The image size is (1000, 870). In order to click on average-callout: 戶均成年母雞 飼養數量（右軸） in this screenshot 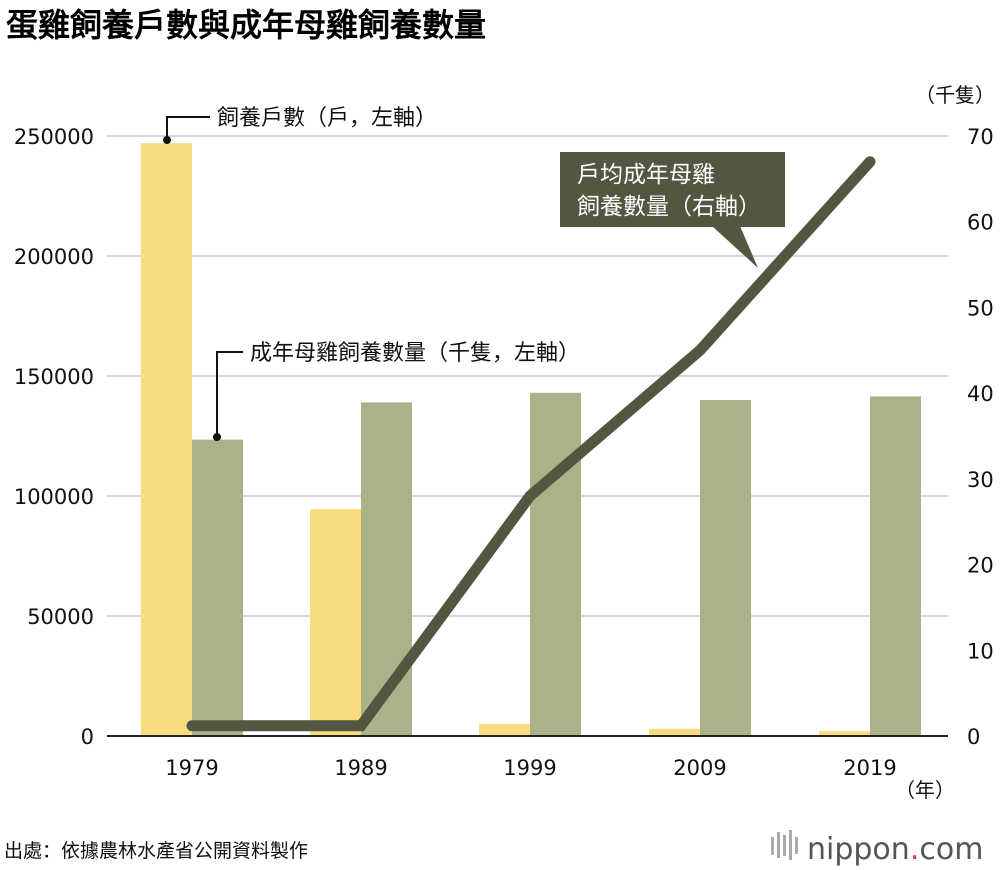, I will do `click(672, 210)`.